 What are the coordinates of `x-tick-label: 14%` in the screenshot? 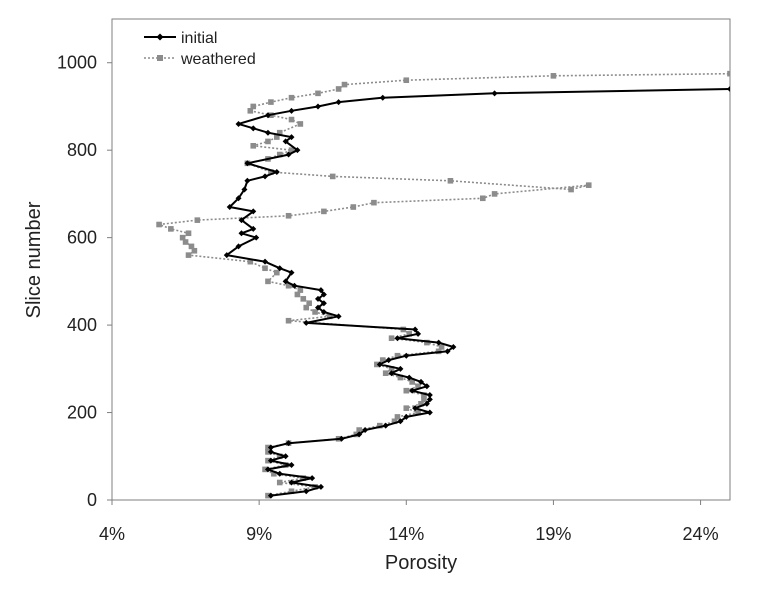 It's located at (406, 534).